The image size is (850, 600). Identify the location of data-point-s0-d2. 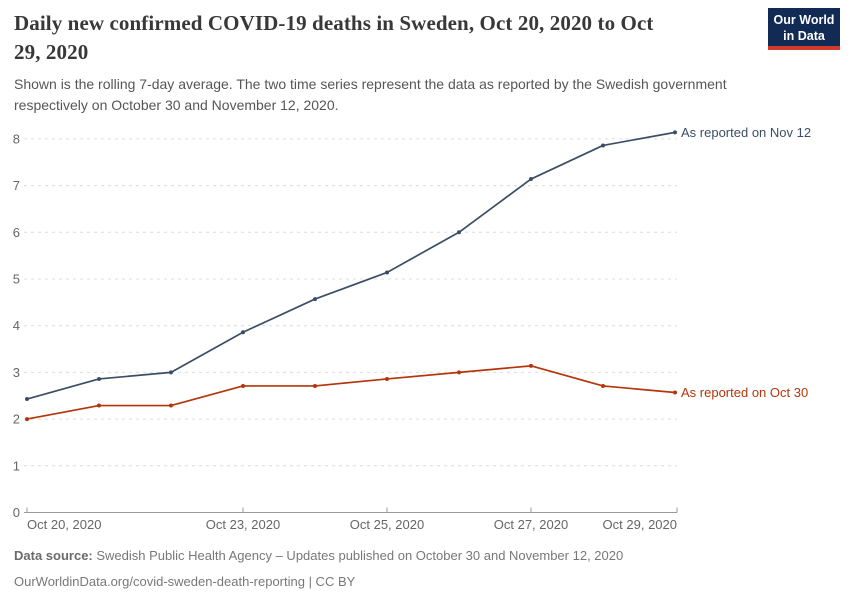
(171, 372).